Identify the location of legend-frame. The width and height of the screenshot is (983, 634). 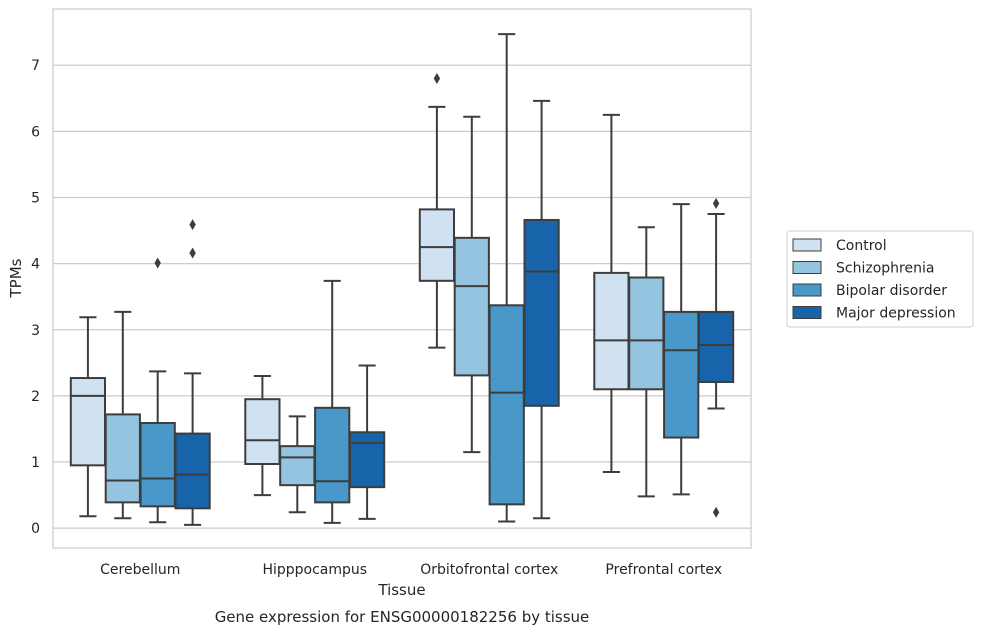
(880, 279).